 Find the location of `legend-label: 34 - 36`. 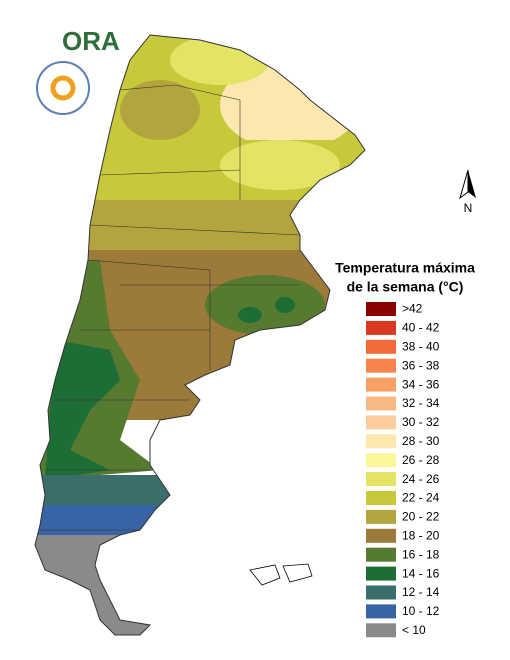

legend-label: 34 - 36 is located at coordinates (421, 384).